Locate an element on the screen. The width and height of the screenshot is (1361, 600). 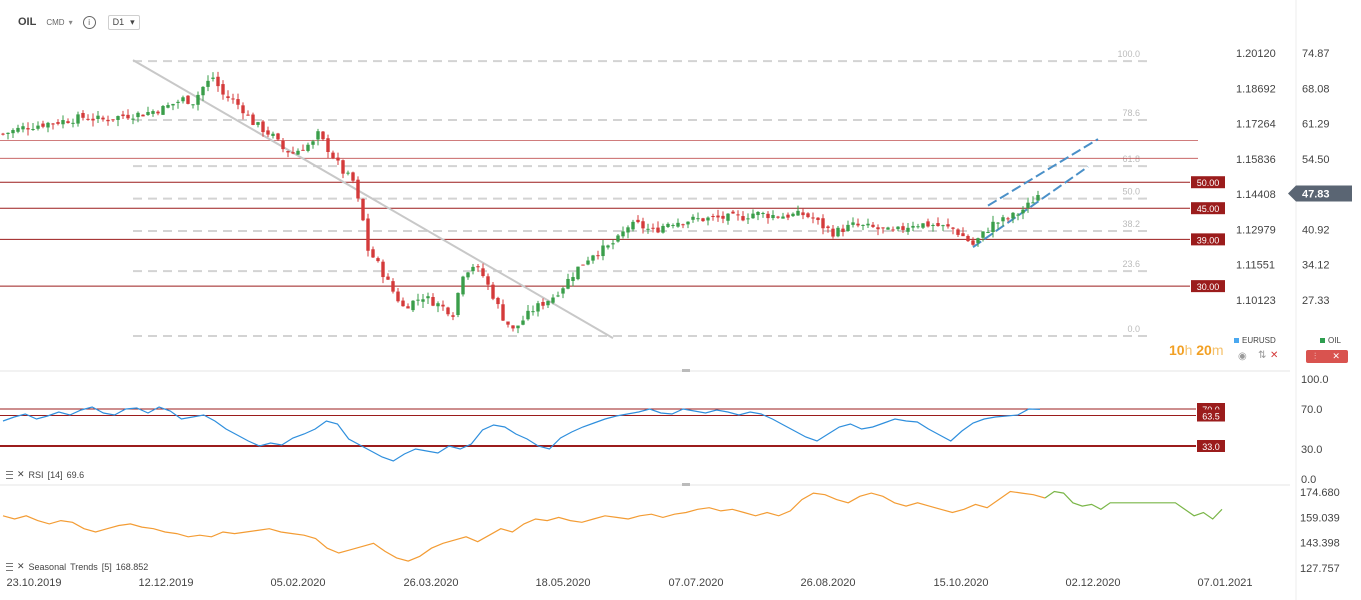
market-dropdown-icon: ▾ is located at coordinates (70, 22).